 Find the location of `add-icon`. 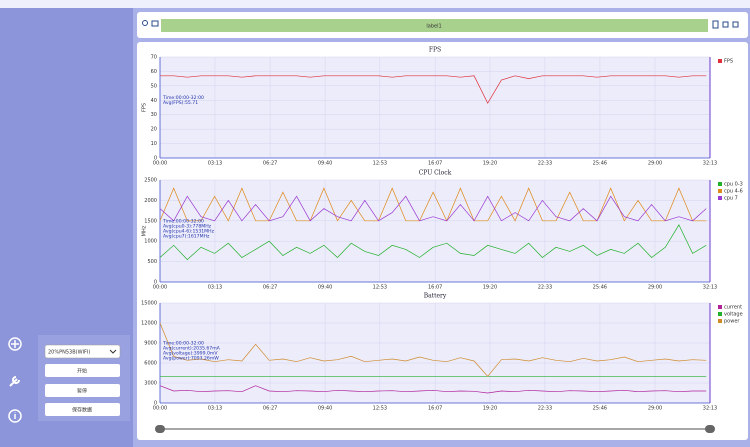

add-icon is located at coordinates (15, 344).